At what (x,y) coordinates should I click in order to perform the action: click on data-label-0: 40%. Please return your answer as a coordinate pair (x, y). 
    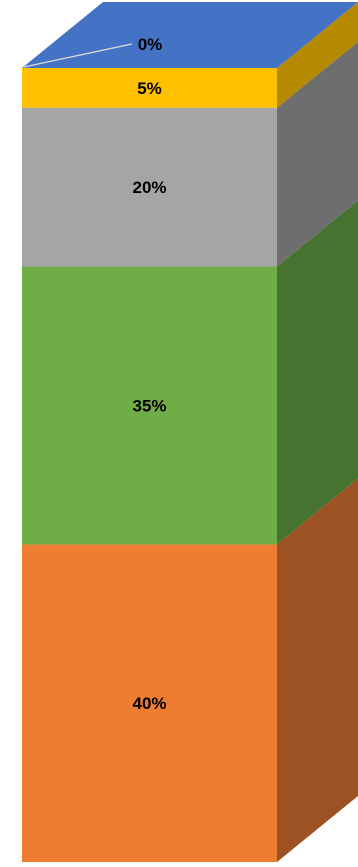
    Looking at the image, I should click on (149, 703).